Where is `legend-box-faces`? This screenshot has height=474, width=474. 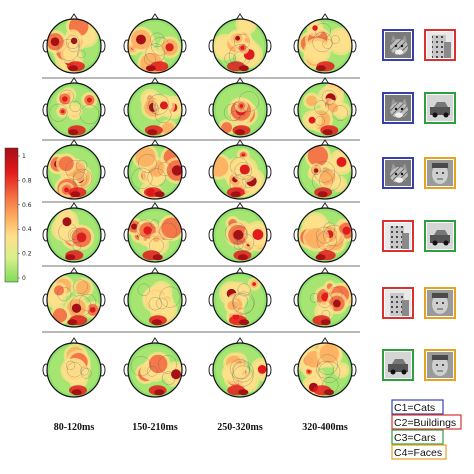 legend-box-faces is located at coordinates (419, 452).